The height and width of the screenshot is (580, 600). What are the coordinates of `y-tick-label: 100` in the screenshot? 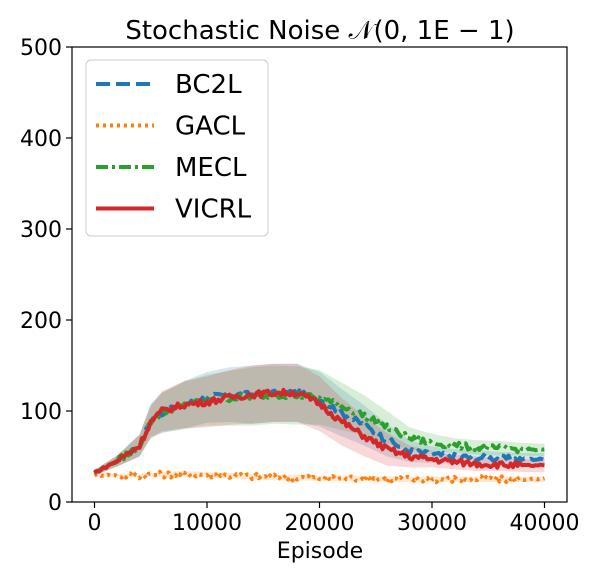 It's located at (41, 412).